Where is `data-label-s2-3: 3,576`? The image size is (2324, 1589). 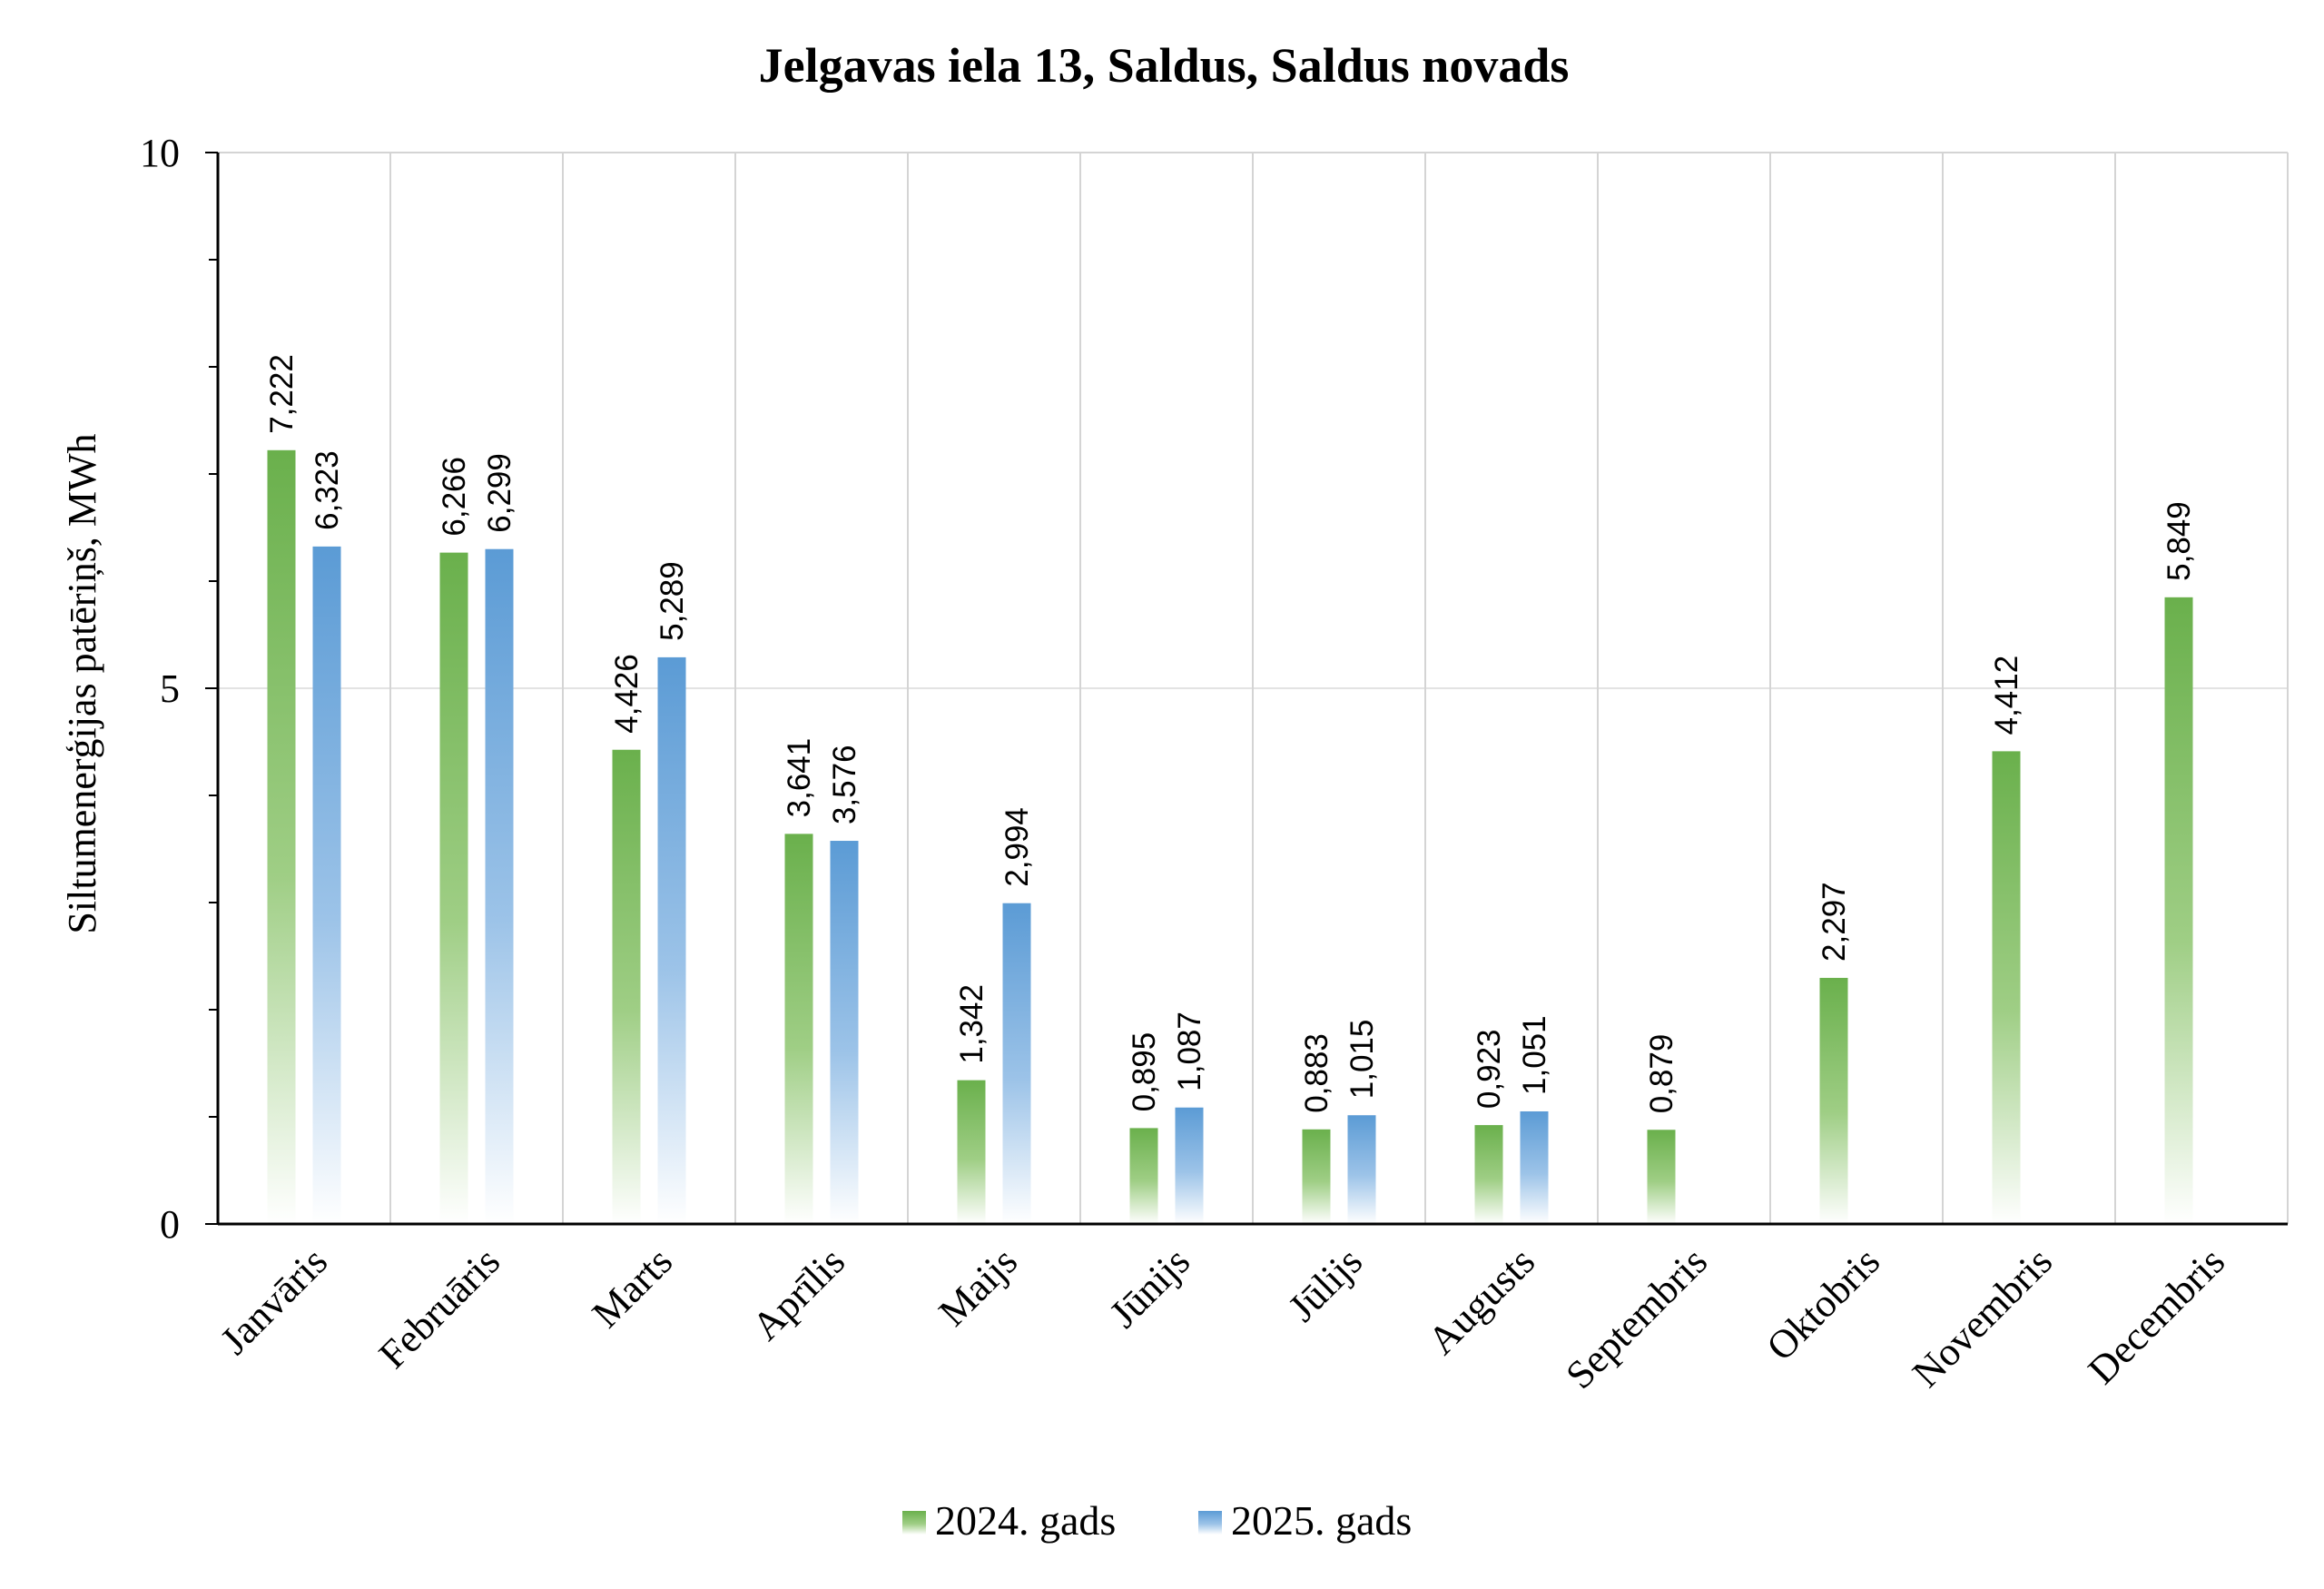 data-label-s2-3: 3,576 is located at coordinates (844, 784).